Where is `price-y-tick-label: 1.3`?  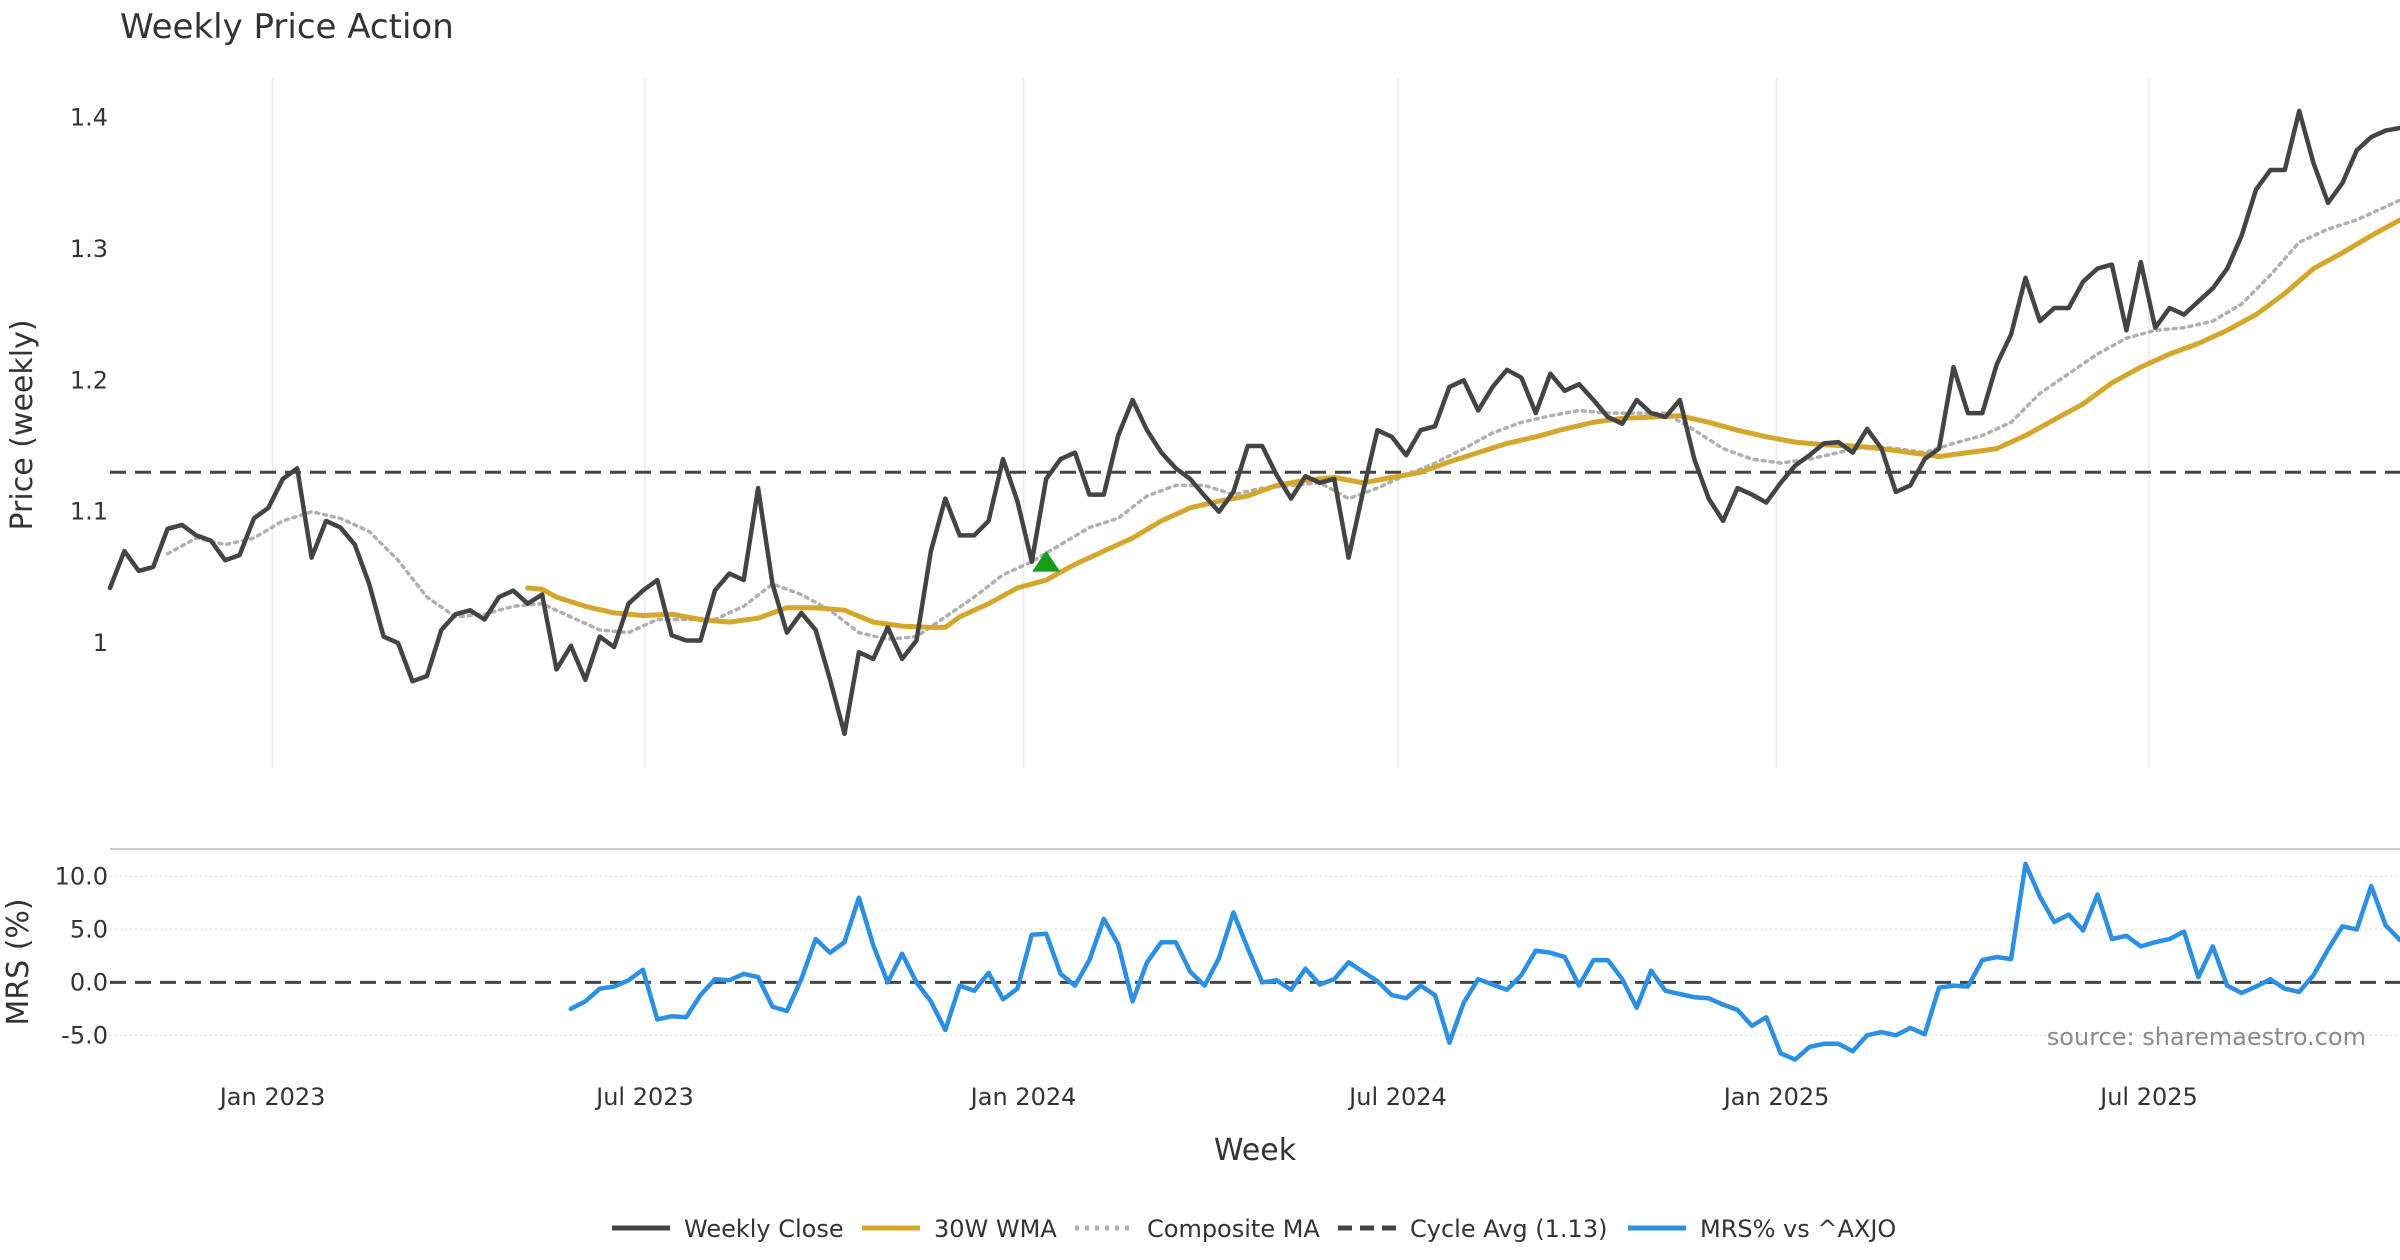
price-y-tick-label: 1.3 is located at coordinates (89, 249).